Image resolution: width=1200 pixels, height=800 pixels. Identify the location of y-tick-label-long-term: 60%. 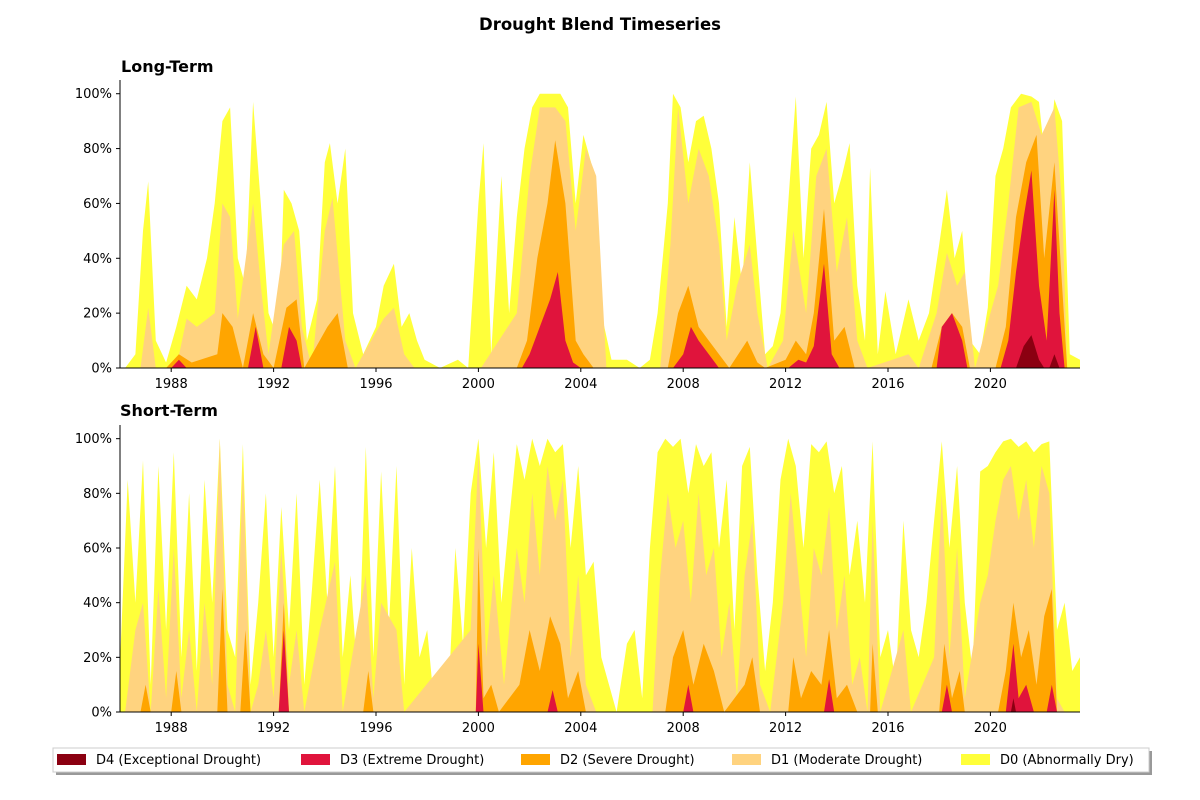
(97, 204).